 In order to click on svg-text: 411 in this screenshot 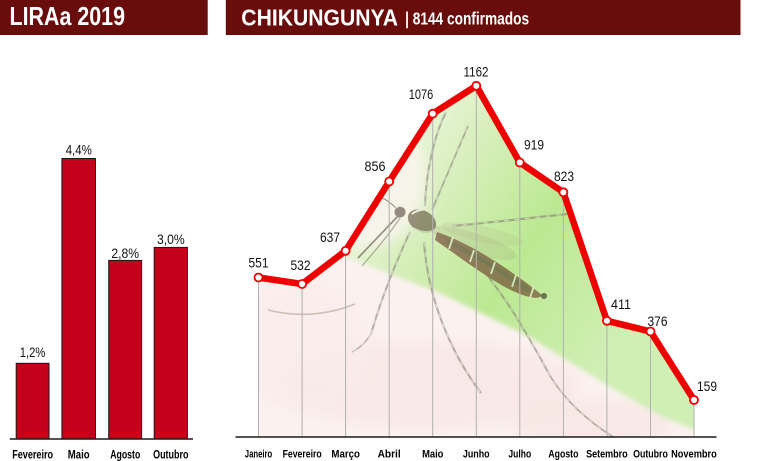, I will do `click(621, 304)`.